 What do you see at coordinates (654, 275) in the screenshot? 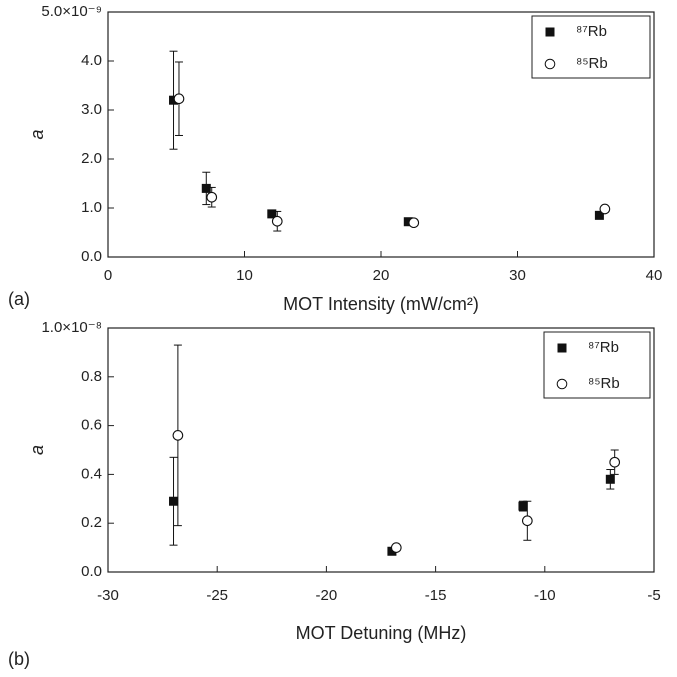
I see `x-tick-label: 40` at bounding box center [654, 275].